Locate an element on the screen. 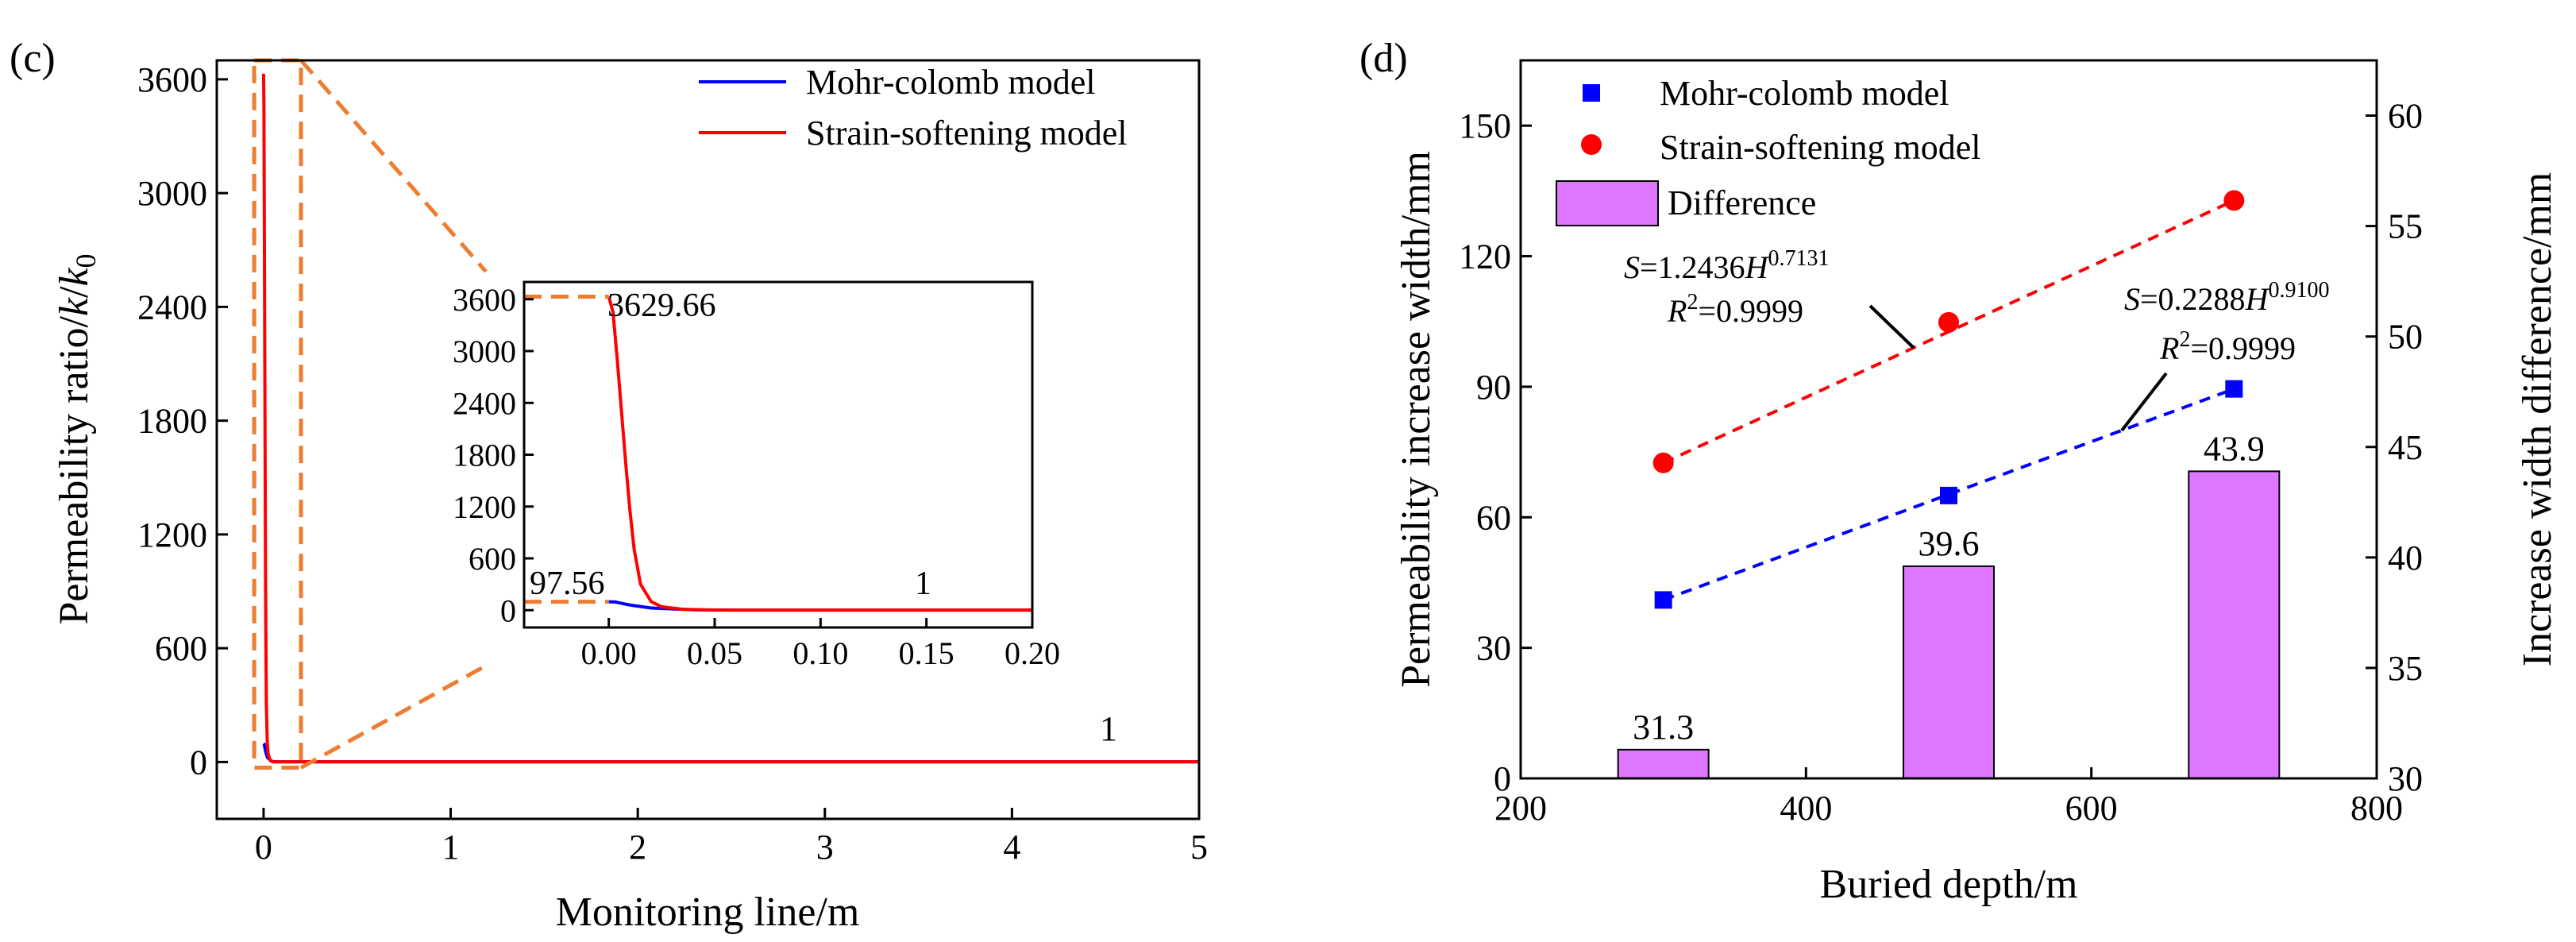 This screenshot has height=942, width=2576. panel-c-x-tick-label: 0 is located at coordinates (263, 847).